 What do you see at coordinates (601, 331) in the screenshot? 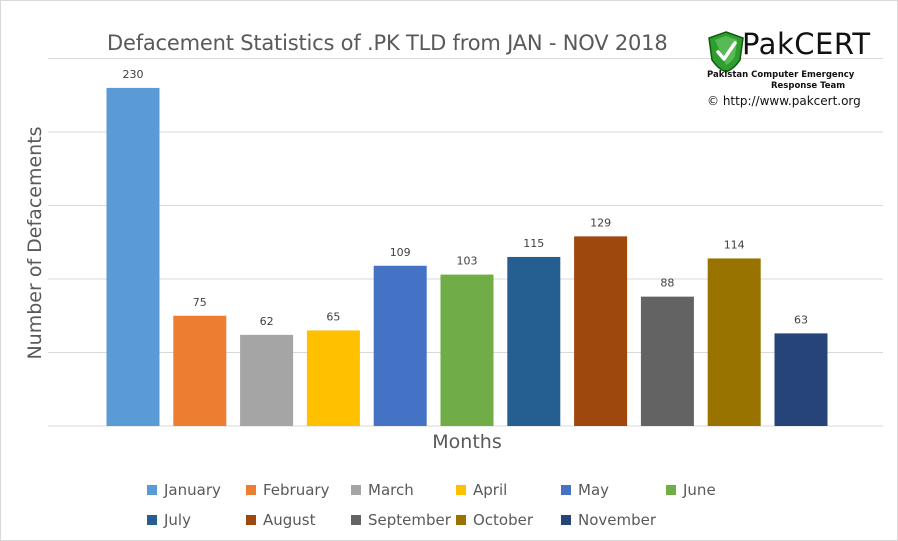
I see `bar-august` at bounding box center [601, 331].